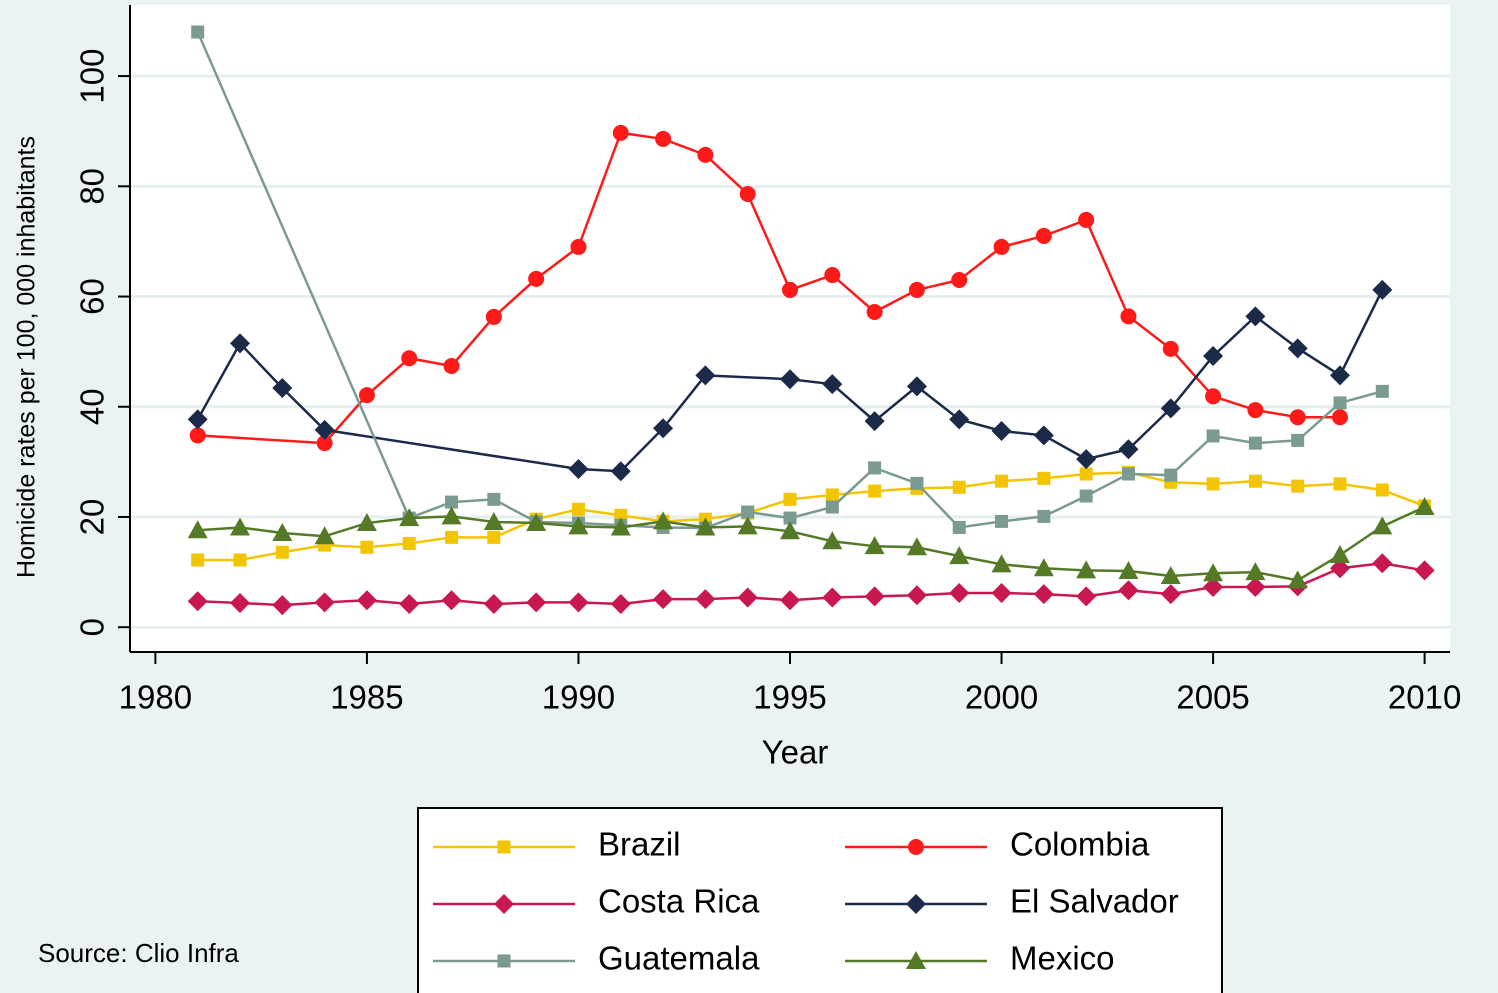 The image size is (1498, 993). I want to click on x-tick-label: 1985, so click(366, 697).